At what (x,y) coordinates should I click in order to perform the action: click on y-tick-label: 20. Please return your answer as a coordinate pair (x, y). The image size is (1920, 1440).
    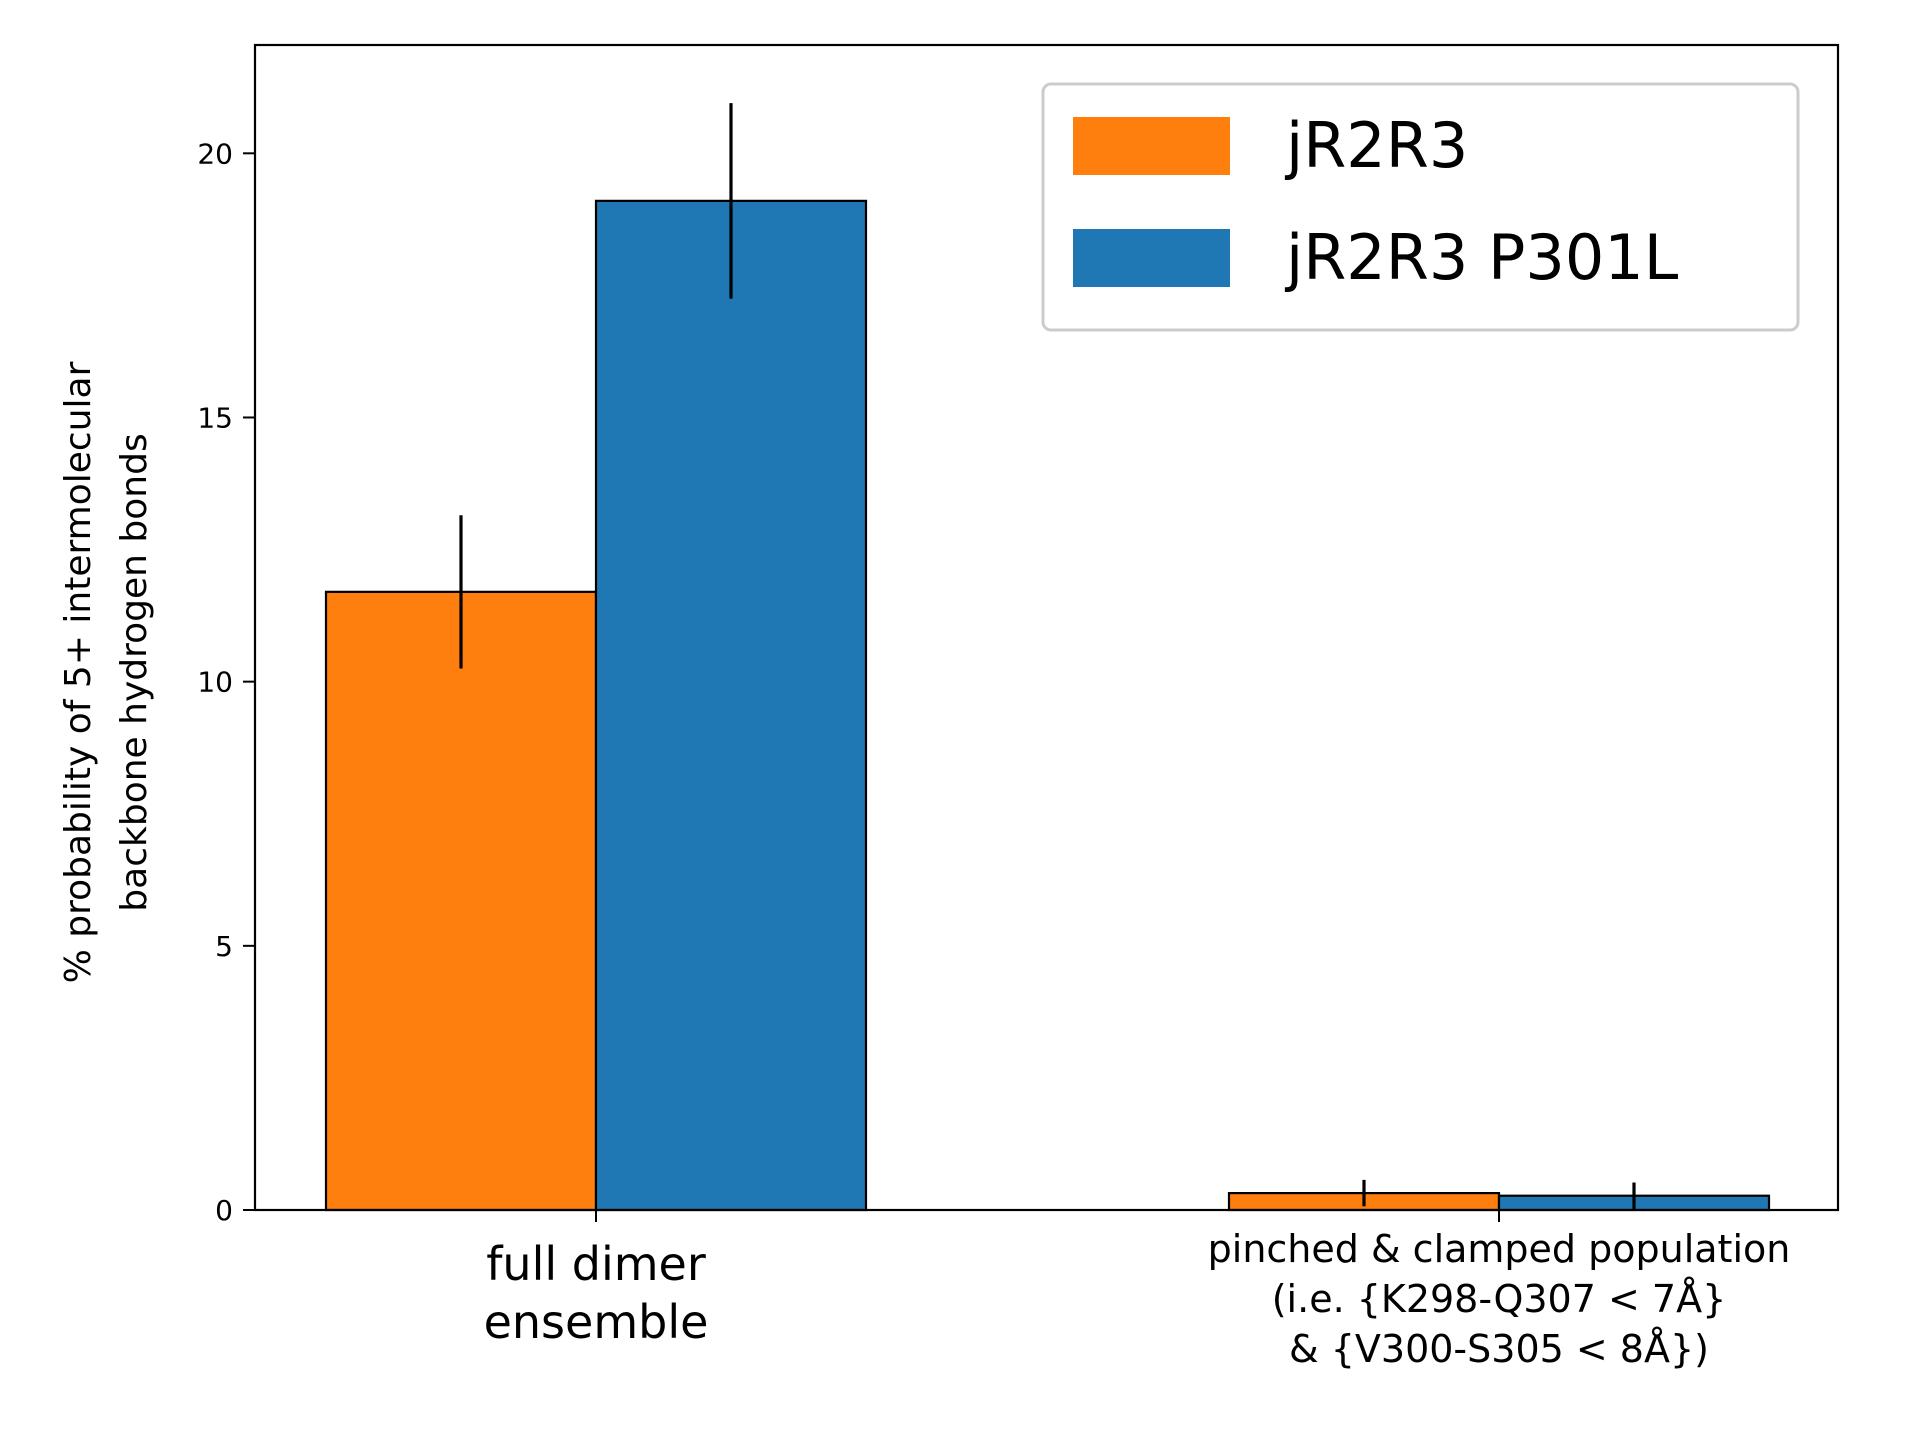
    Looking at the image, I should click on (215, 153).